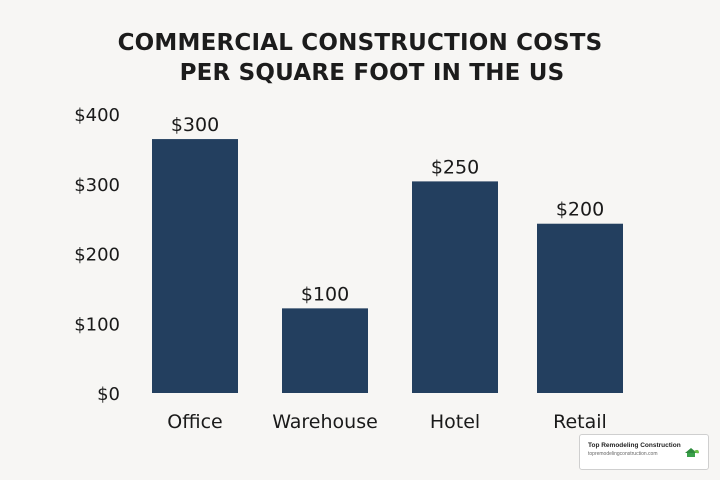 The image size is (720, 480). Describe the element at coordinates (194, 422) in the screenshot. I see `x-tick-label: Office` at that location.